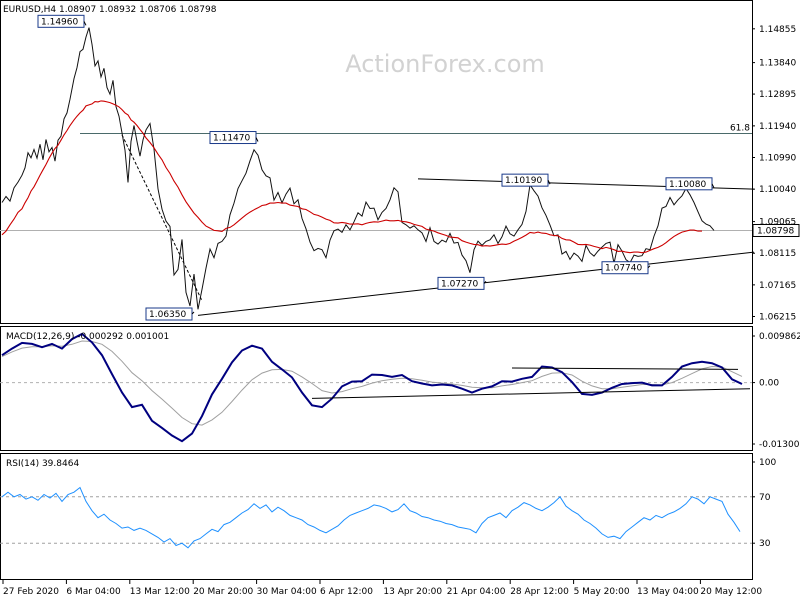 This screenshot has height=600, width=800. I want to click on rsi-tick-label: 100, so click(767, 463).